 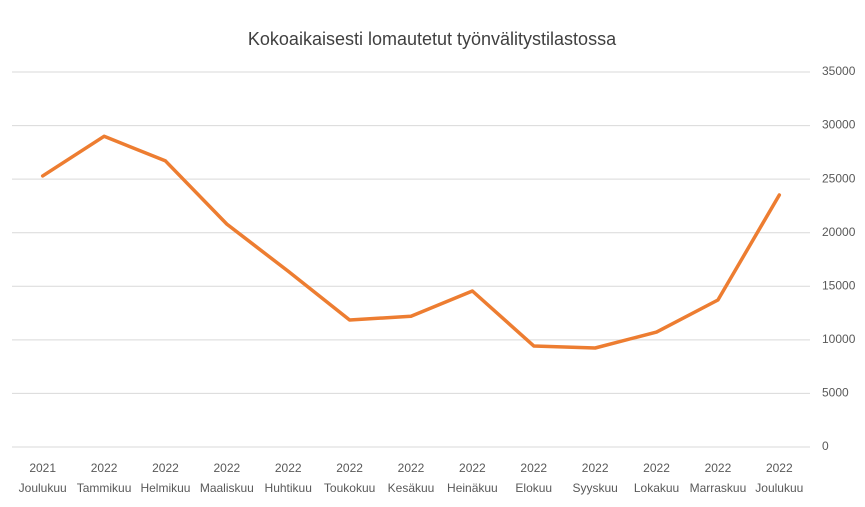 I want to click on y-tick-label: 15000, so click(x=839, y=285).